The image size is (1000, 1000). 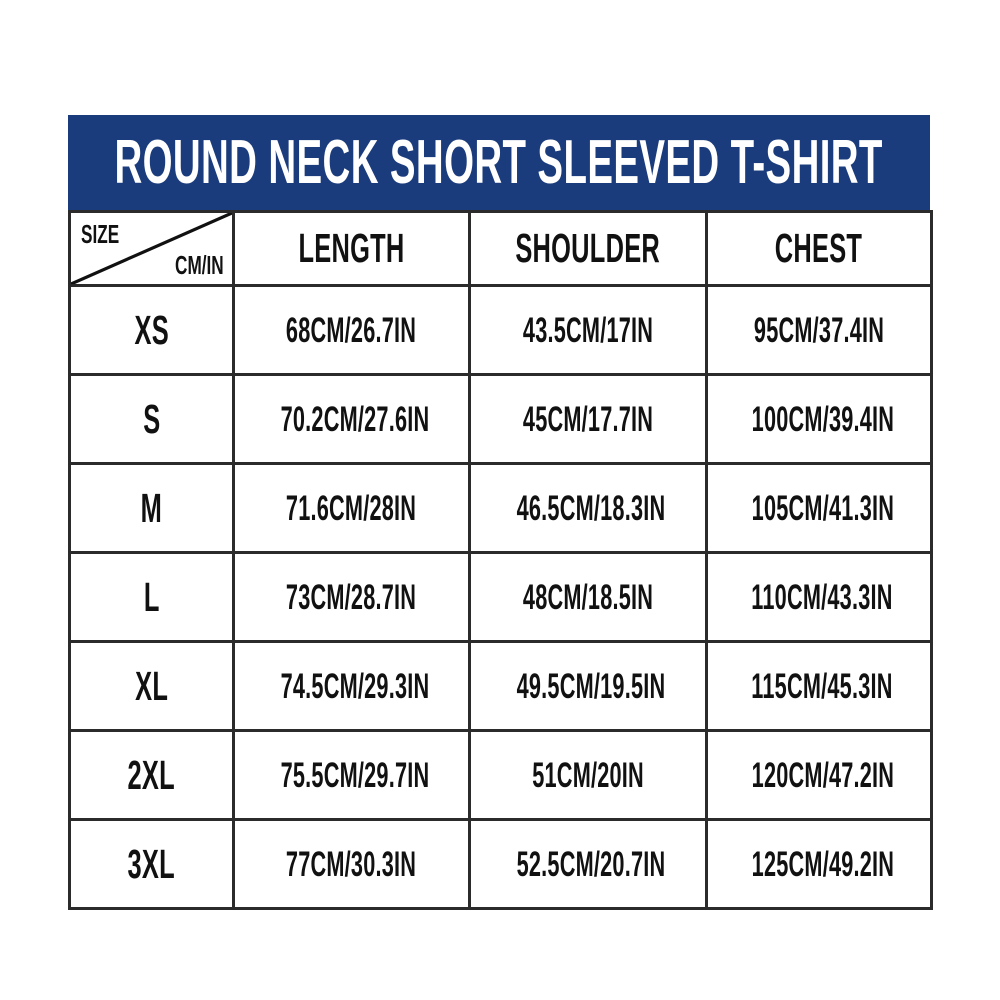 I want to click on cell-chest: 95CM/37.4IN, so click(x=819, y=330).